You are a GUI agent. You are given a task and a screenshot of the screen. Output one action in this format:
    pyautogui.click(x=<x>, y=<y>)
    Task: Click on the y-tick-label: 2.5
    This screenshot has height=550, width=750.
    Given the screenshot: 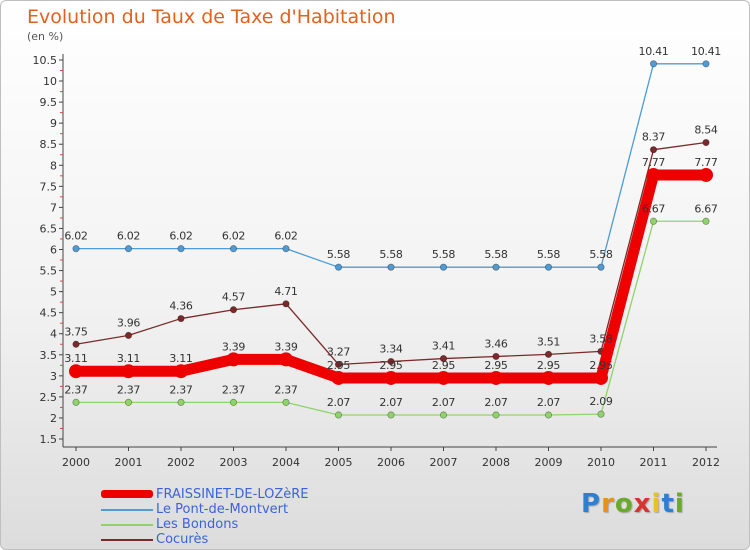 What is the action you would take?
    pyautogui.click(x=49, y=397)
    